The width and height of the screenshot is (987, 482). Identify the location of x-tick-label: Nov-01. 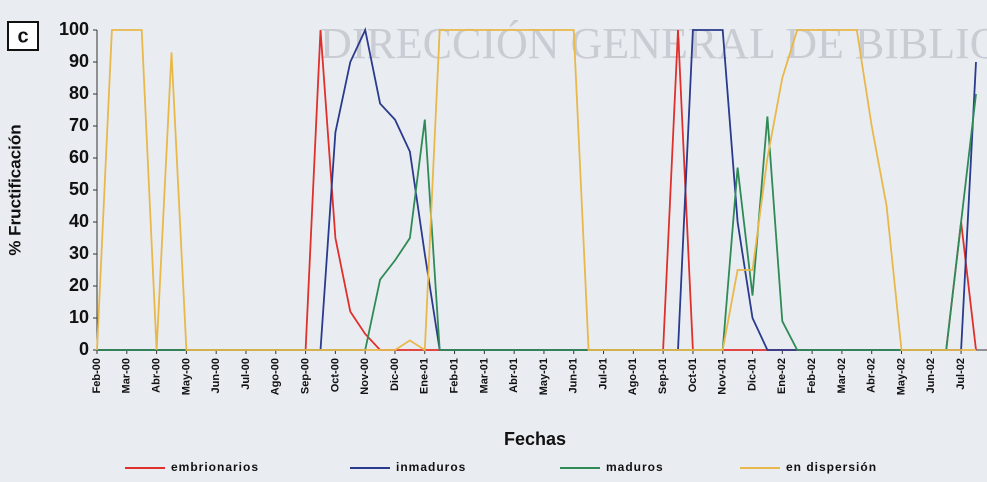
(723, 376).